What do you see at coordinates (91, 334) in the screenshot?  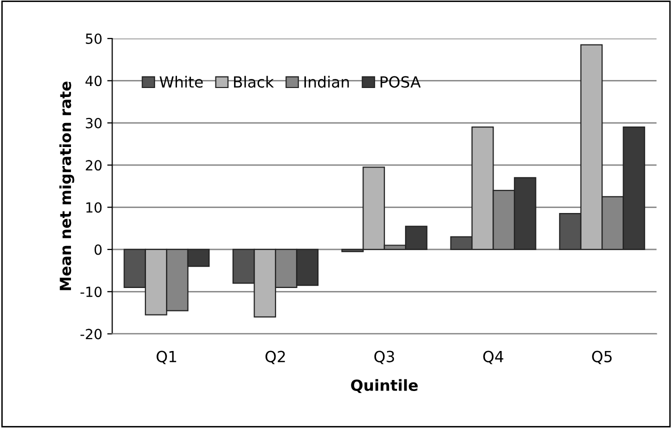 I see `y-tick-label: -20` at bounding box center [91, 334].